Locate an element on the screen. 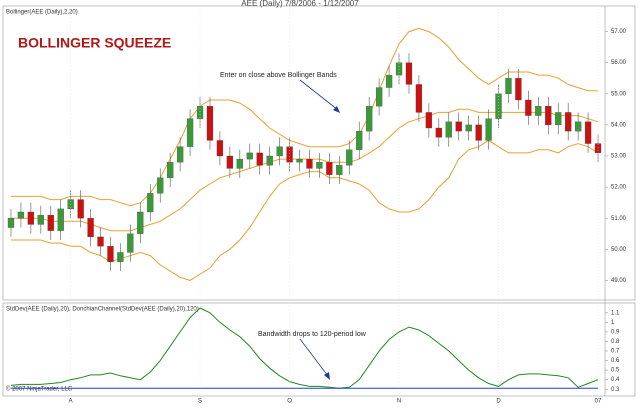 This screenshot has height=408, width=640. y-tick-label: 57.00 is located at coordinates (619, 32).